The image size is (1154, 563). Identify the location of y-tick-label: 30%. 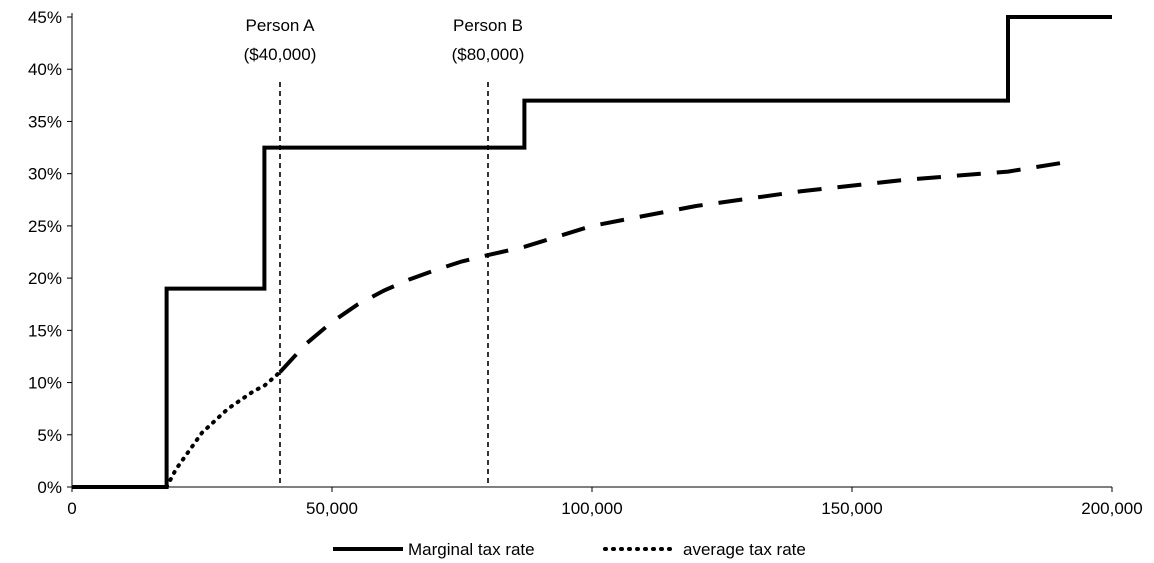
(45, 174).